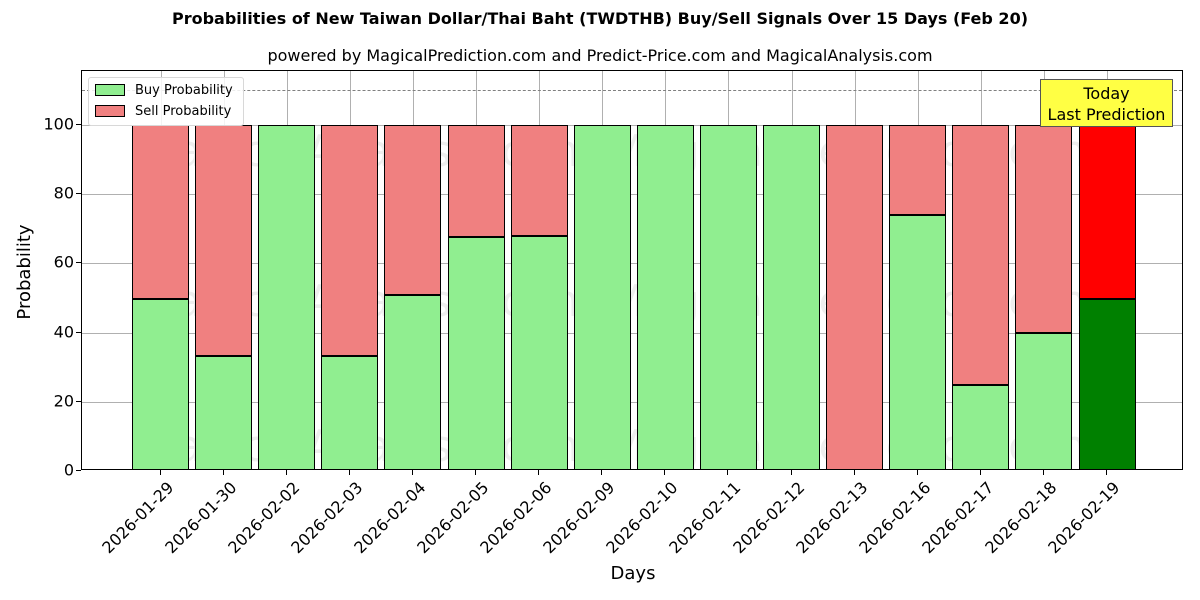 The width and height of the screenshot is (1200, 600). Describe the element at coordinates (68, 470) in the screenshot. I see `y-tick-label: 0` at that location.